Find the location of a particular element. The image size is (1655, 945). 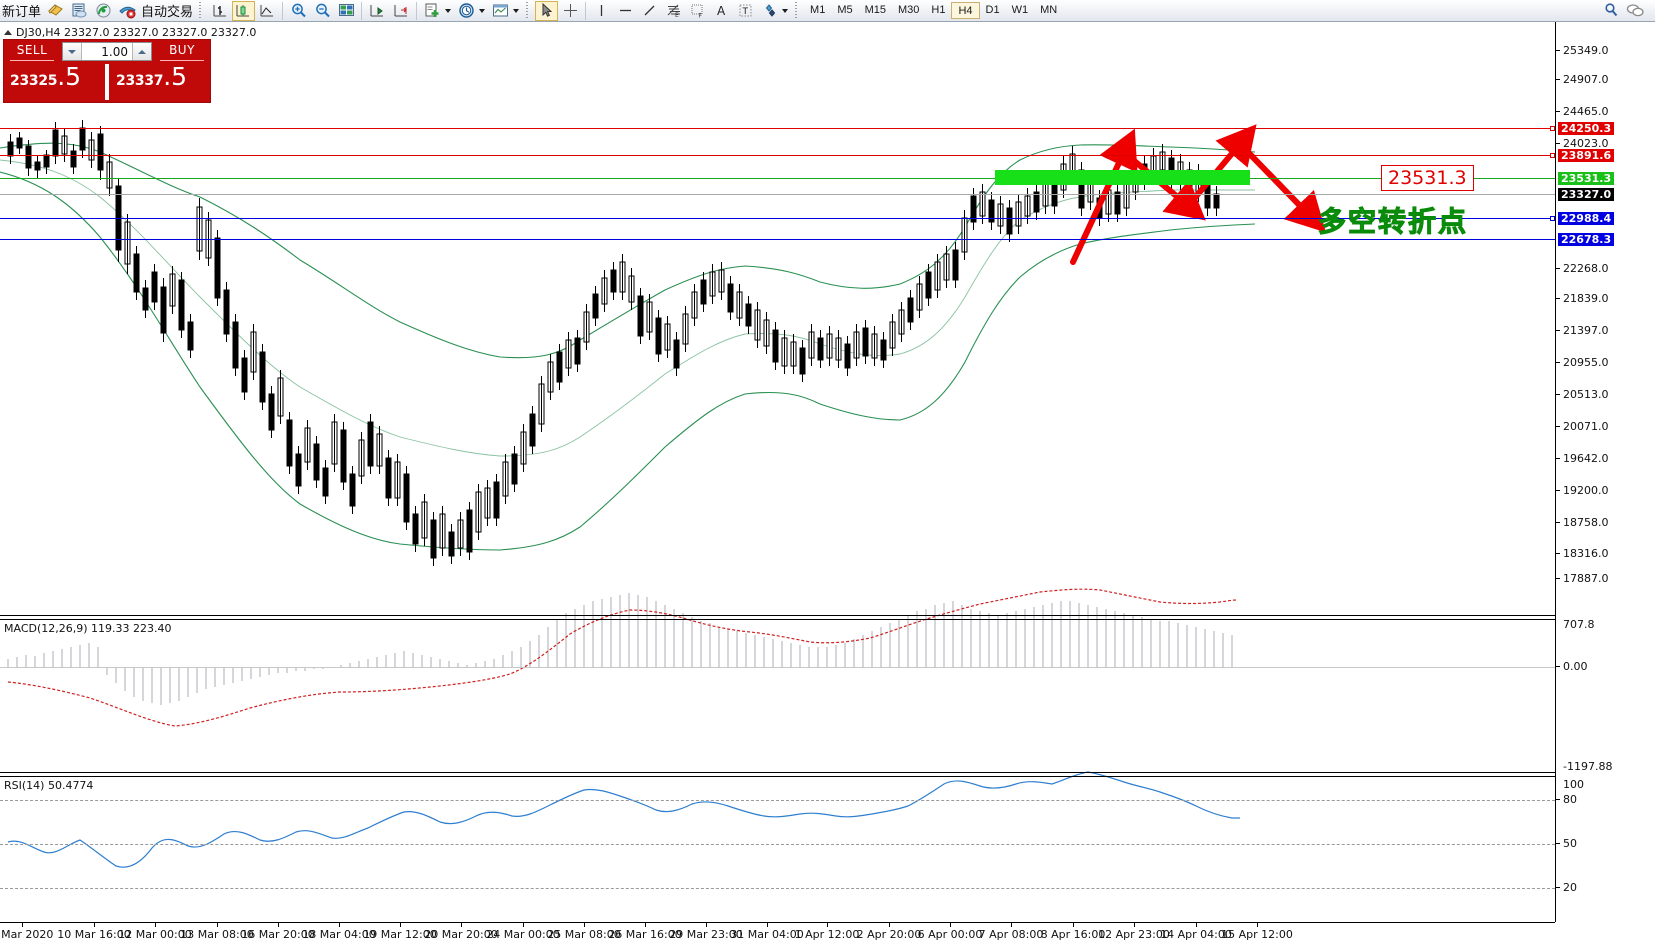

resistance-level-2-badge: 23891.6 is located at coordinates (1586, 155).